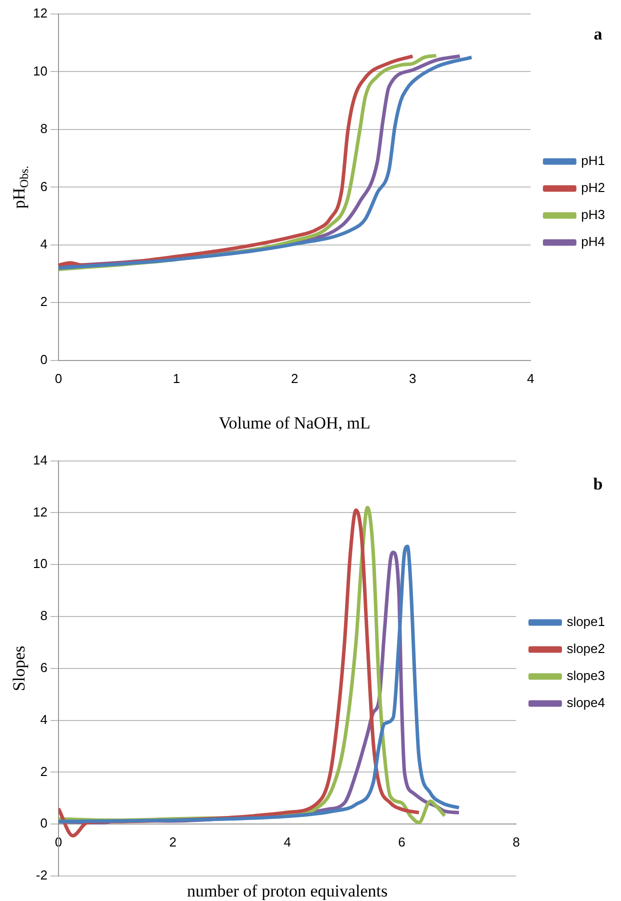 Image resolution: width=621 pixels, height=901 pixels. What do you see at coordinates (598, 484) in the screenshot?
I see `text: b` at bounding box center [598, 484].